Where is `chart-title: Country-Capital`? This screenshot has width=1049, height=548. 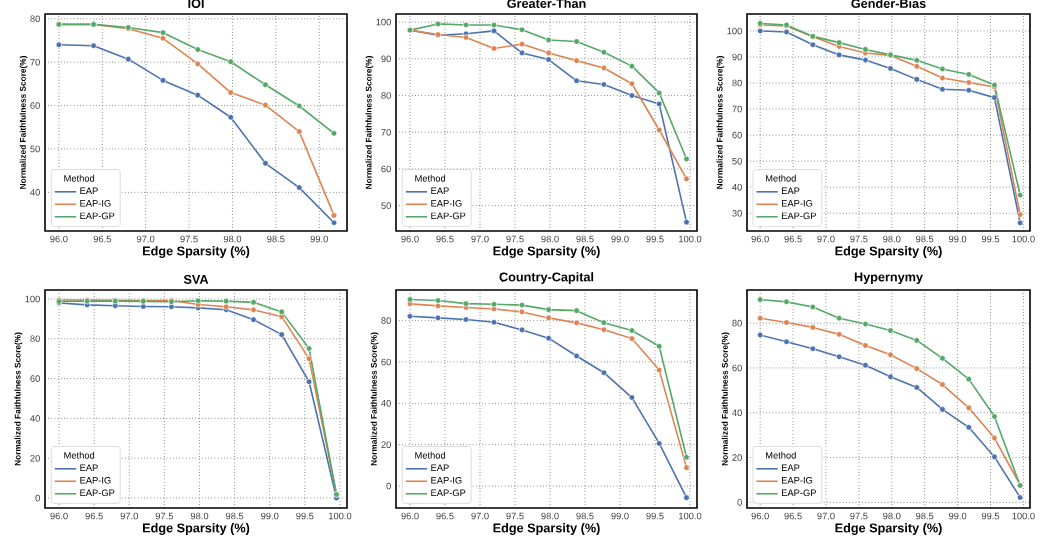 chart-title: Country-Capital is located at coordinates (546, 278).